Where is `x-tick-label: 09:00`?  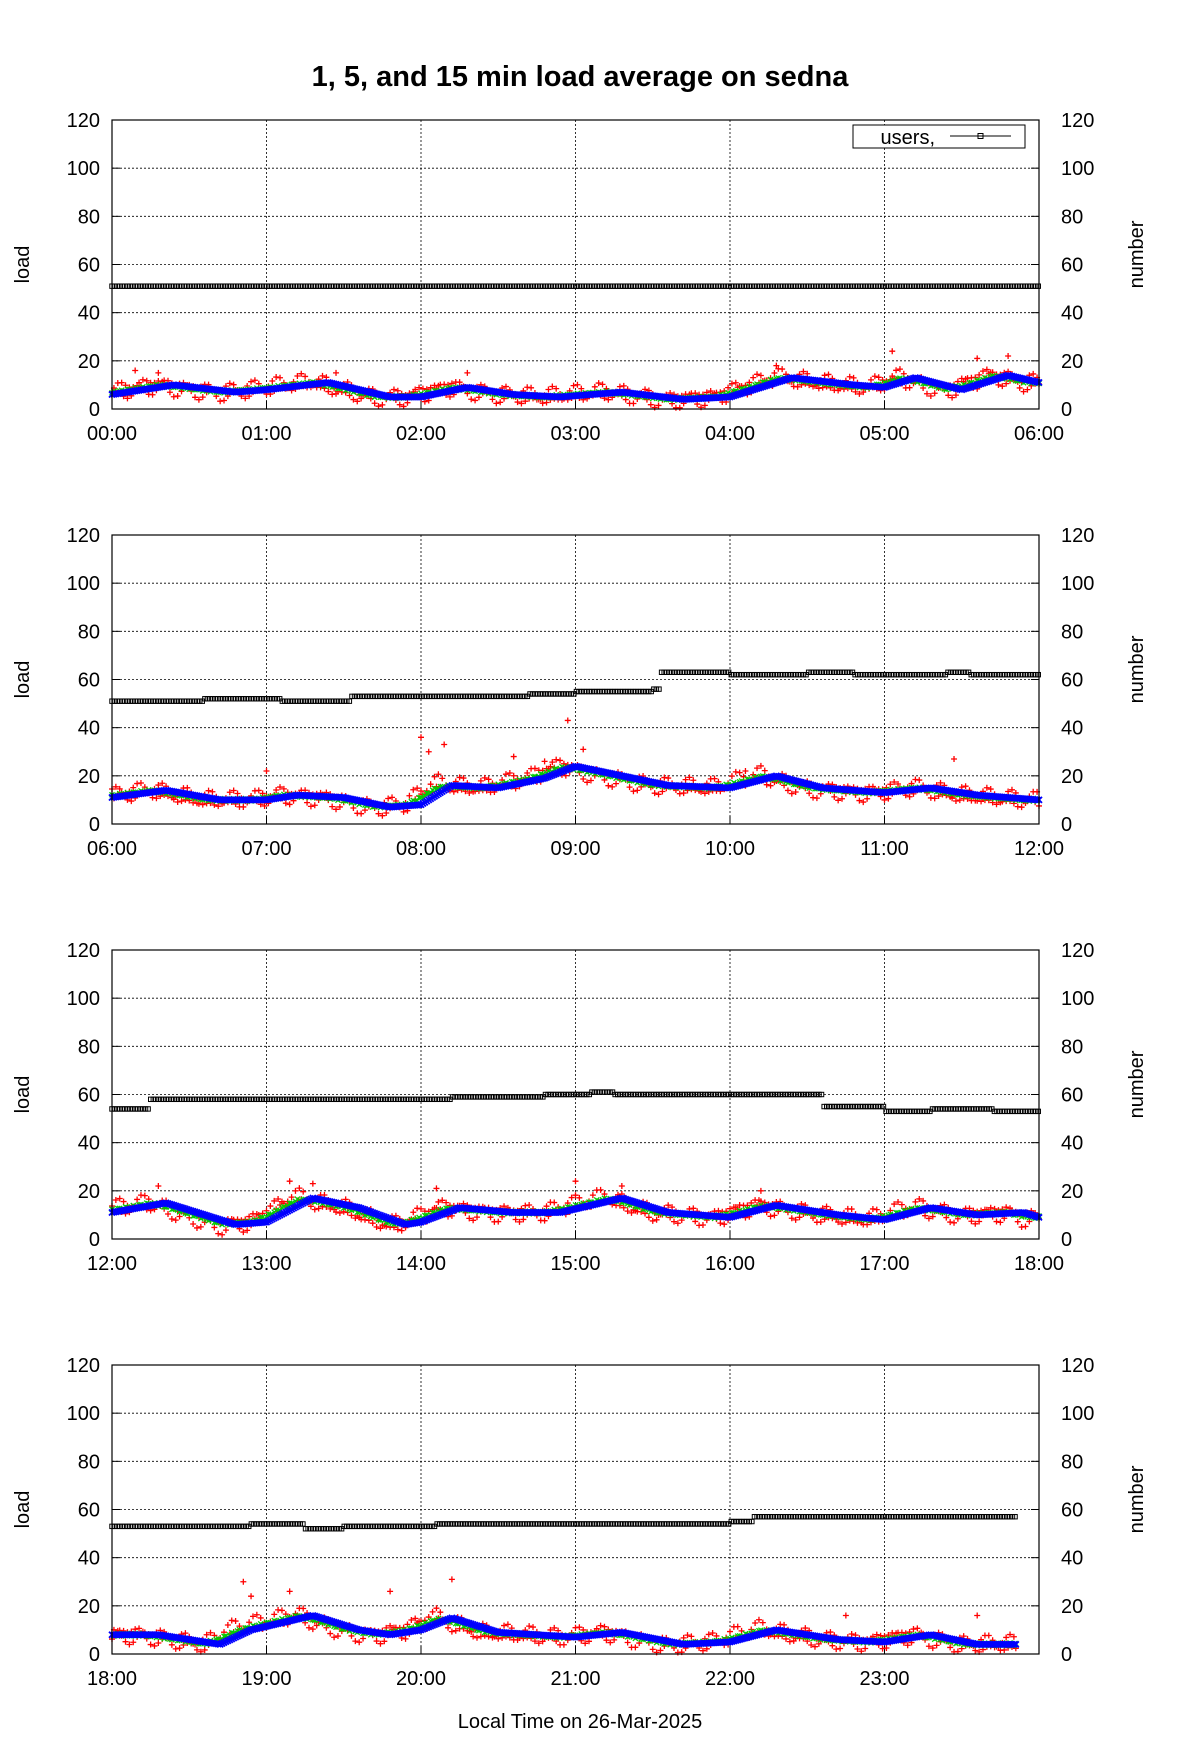
x-tick-label: 09:00 is located at coordinates (575, 849).